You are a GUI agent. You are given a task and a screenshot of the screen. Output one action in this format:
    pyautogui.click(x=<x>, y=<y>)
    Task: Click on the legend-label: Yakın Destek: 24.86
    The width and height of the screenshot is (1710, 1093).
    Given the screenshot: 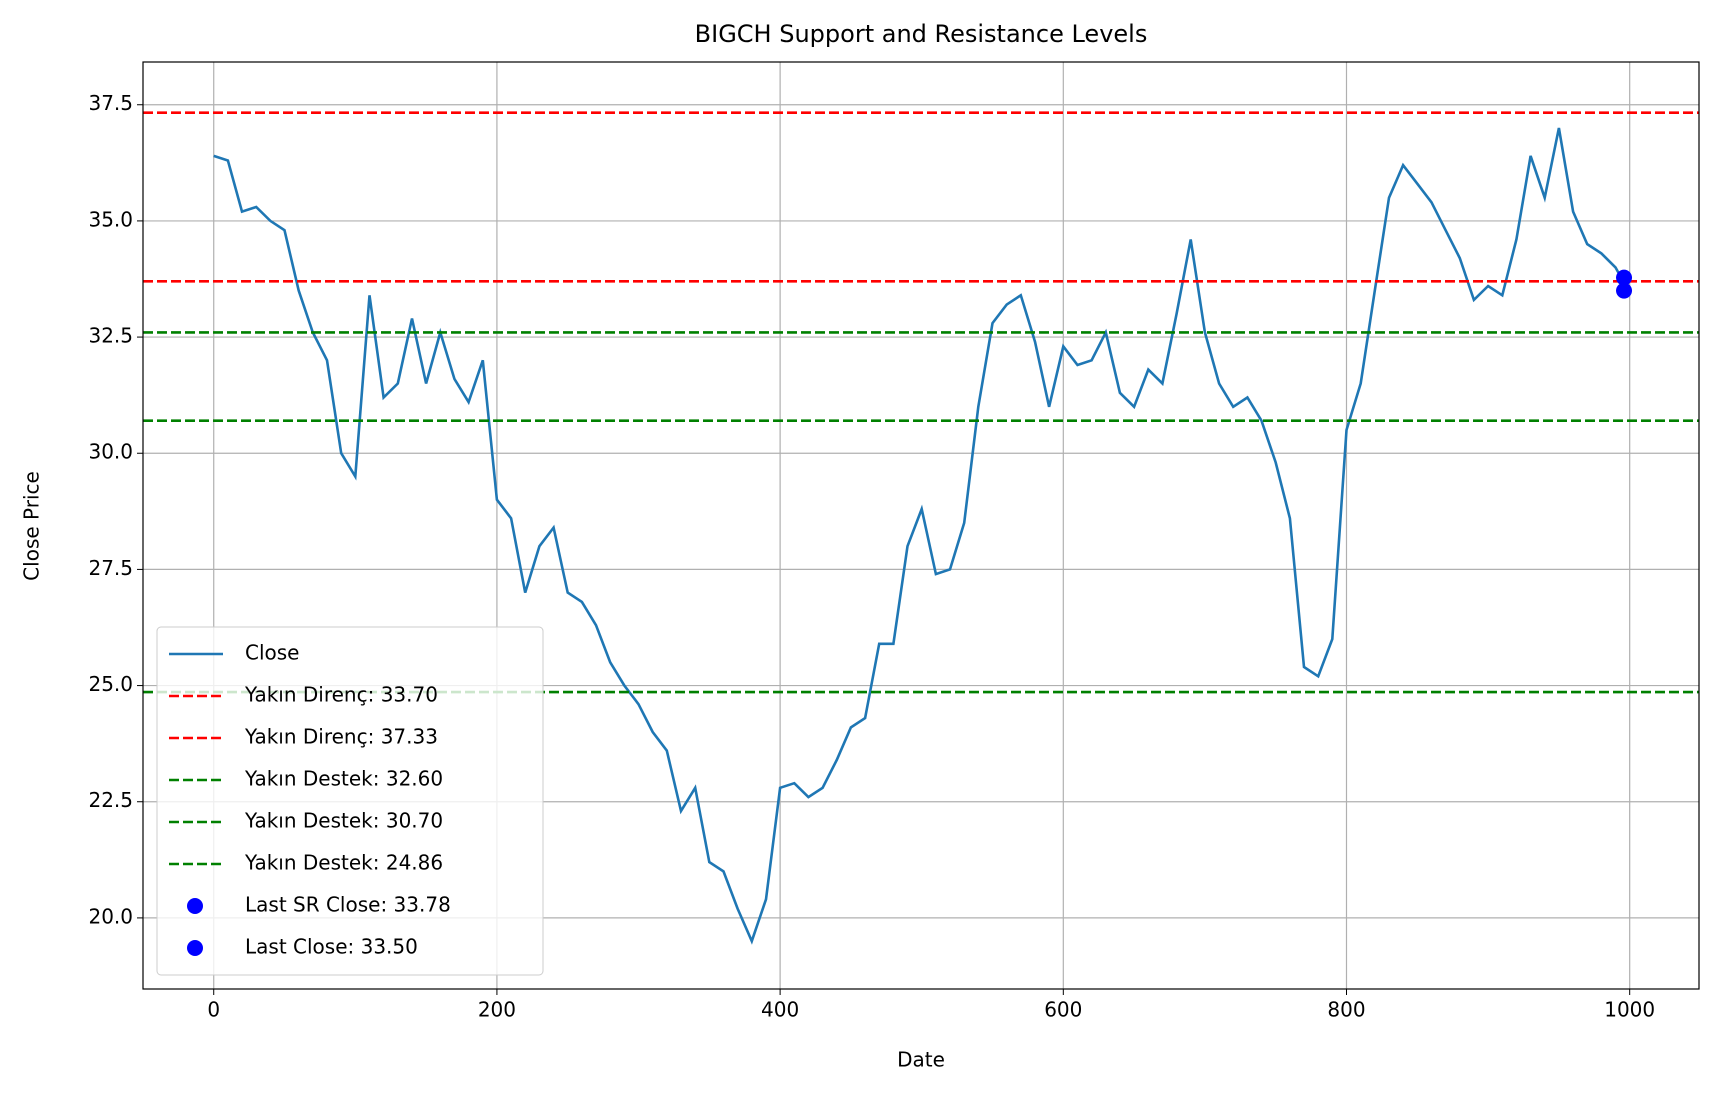 What is the action you would take?
    pyautogui.click(x=343, y=863)
    